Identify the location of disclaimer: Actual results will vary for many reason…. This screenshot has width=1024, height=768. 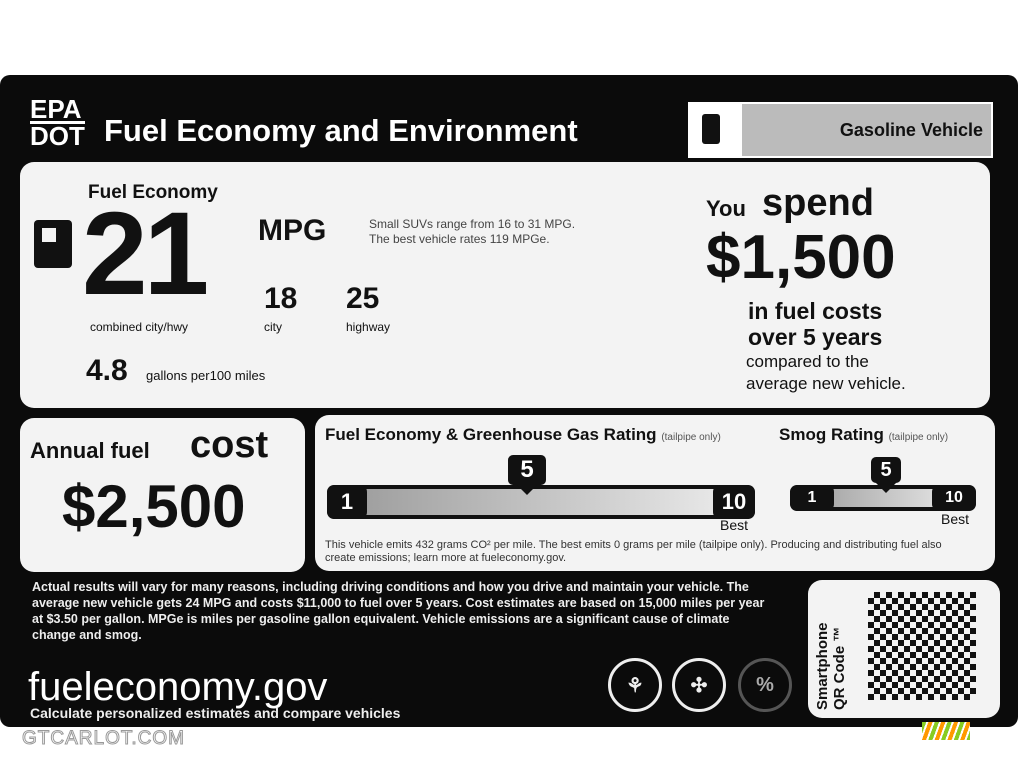
(398, 611).